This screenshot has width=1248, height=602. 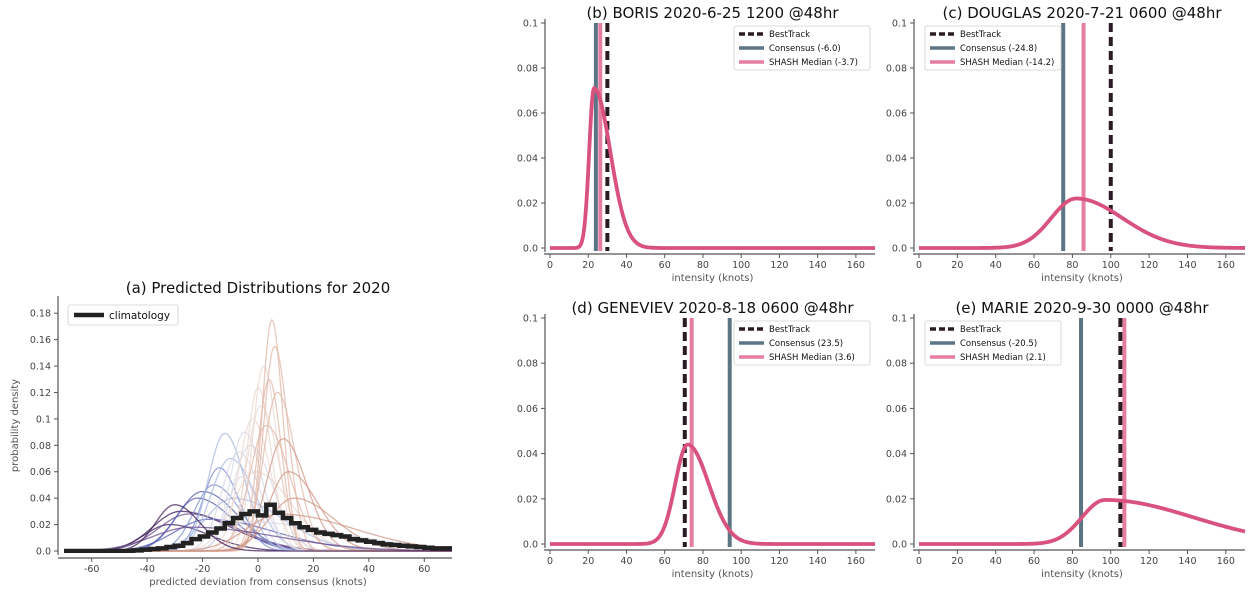 What do you see at coordinates (258, 288) in the screenshot?
I see `chart-title: (a) Predicted Distributions for 2020` at bounding box center [258, 288].